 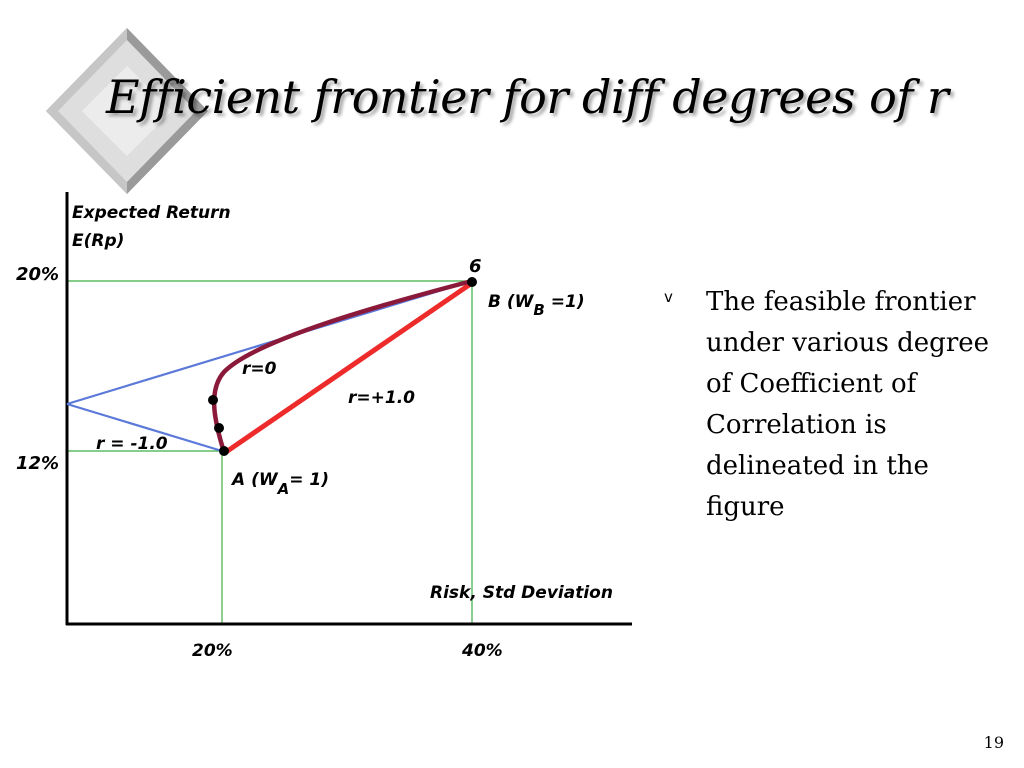 I want to click on y-axis-label-line2: E(Rp), so click(x=98, y=241).